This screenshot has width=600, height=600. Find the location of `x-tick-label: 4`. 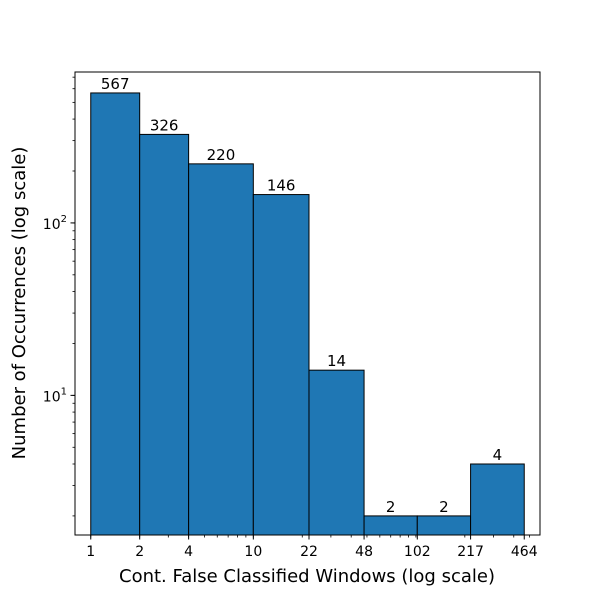

x-tick-label: 4 is located at coordinates (188, 552).